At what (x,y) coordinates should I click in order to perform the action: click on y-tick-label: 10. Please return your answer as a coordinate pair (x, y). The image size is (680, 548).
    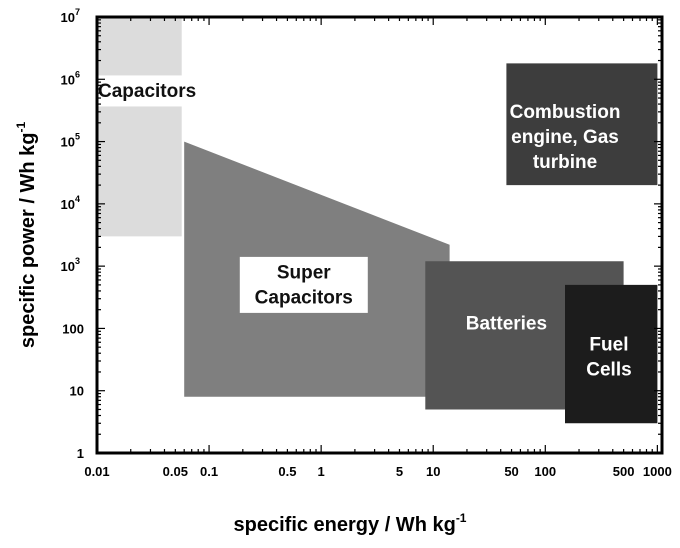
    Looking at the image, I should click on (77, 391).